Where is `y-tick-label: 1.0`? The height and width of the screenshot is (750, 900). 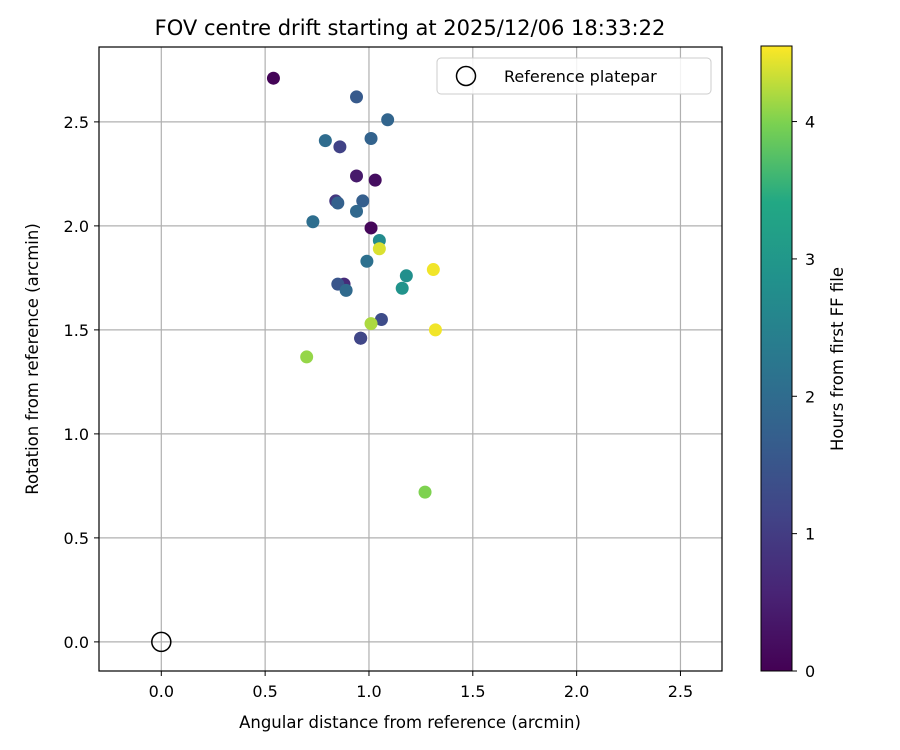 y-tick-label: 1.0 is located at coordinates (76, 434).